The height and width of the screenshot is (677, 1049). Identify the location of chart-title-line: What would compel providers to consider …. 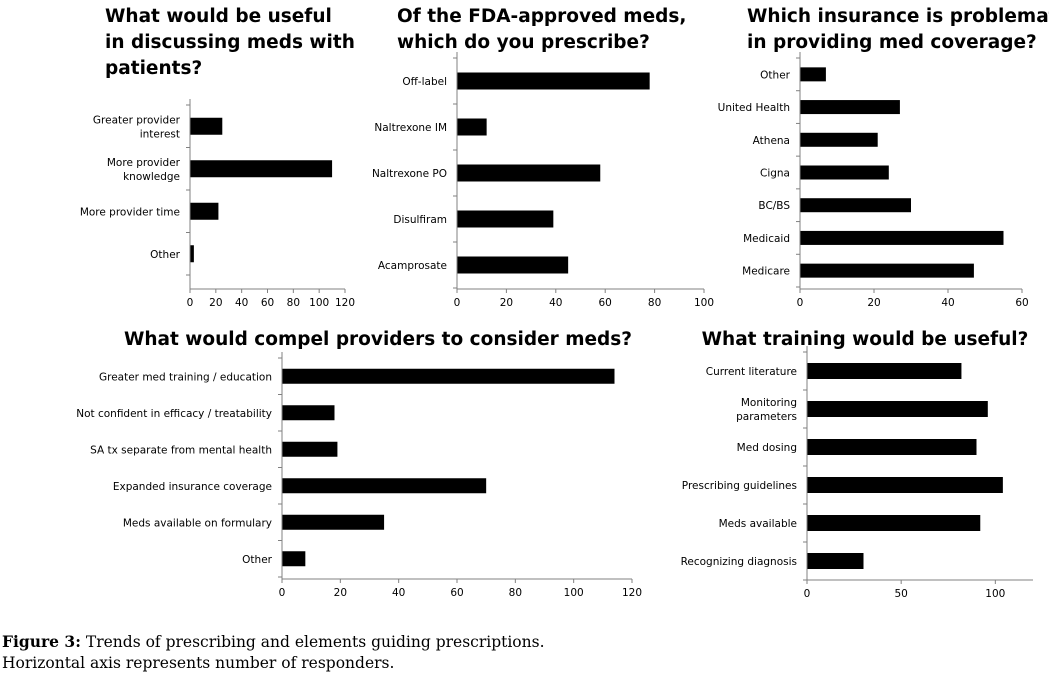
(378, 339).